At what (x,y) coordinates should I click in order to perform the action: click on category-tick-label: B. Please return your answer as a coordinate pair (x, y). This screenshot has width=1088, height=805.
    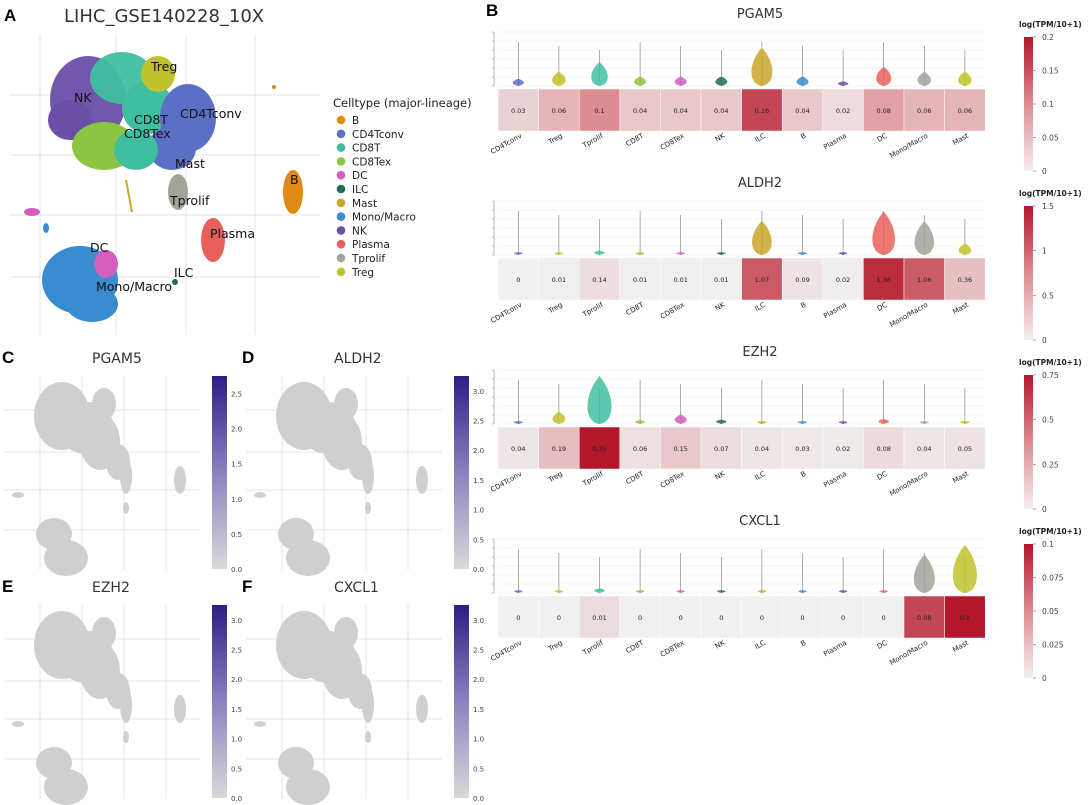
    Looking at the image, I should click on (803, 643).